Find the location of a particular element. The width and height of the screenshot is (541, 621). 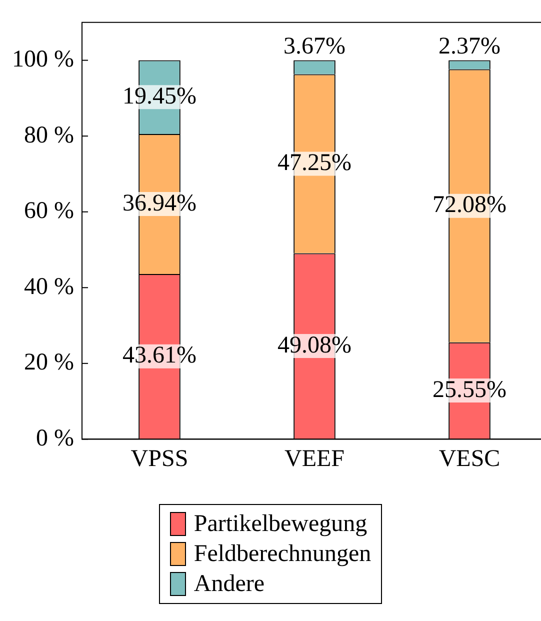

legend-label: Partikelbewegung is located at coordinates (281, 524).